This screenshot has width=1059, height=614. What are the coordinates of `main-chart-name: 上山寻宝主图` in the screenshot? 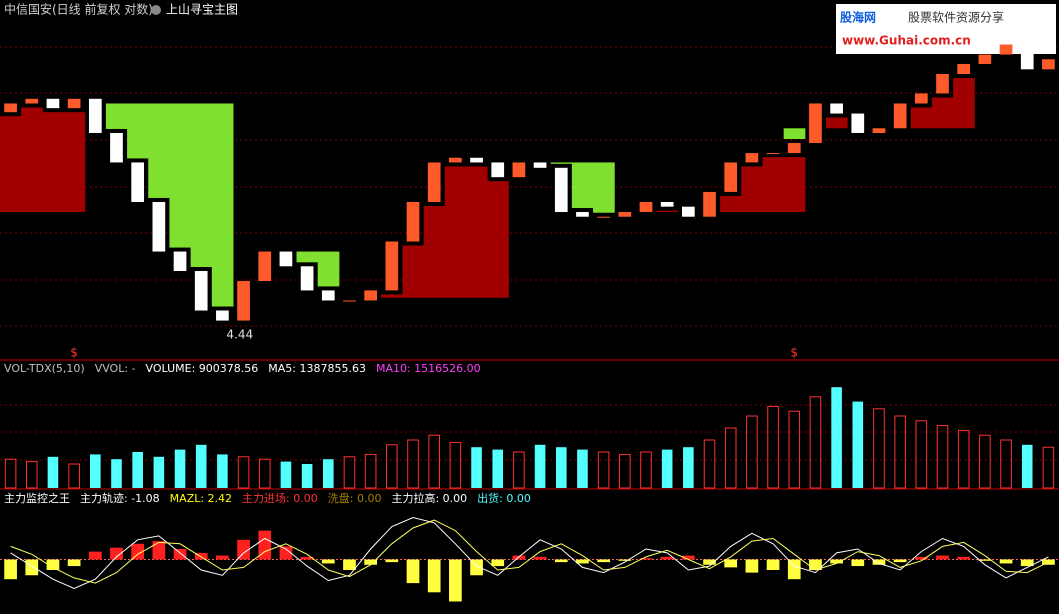 It's located at (202, 10).